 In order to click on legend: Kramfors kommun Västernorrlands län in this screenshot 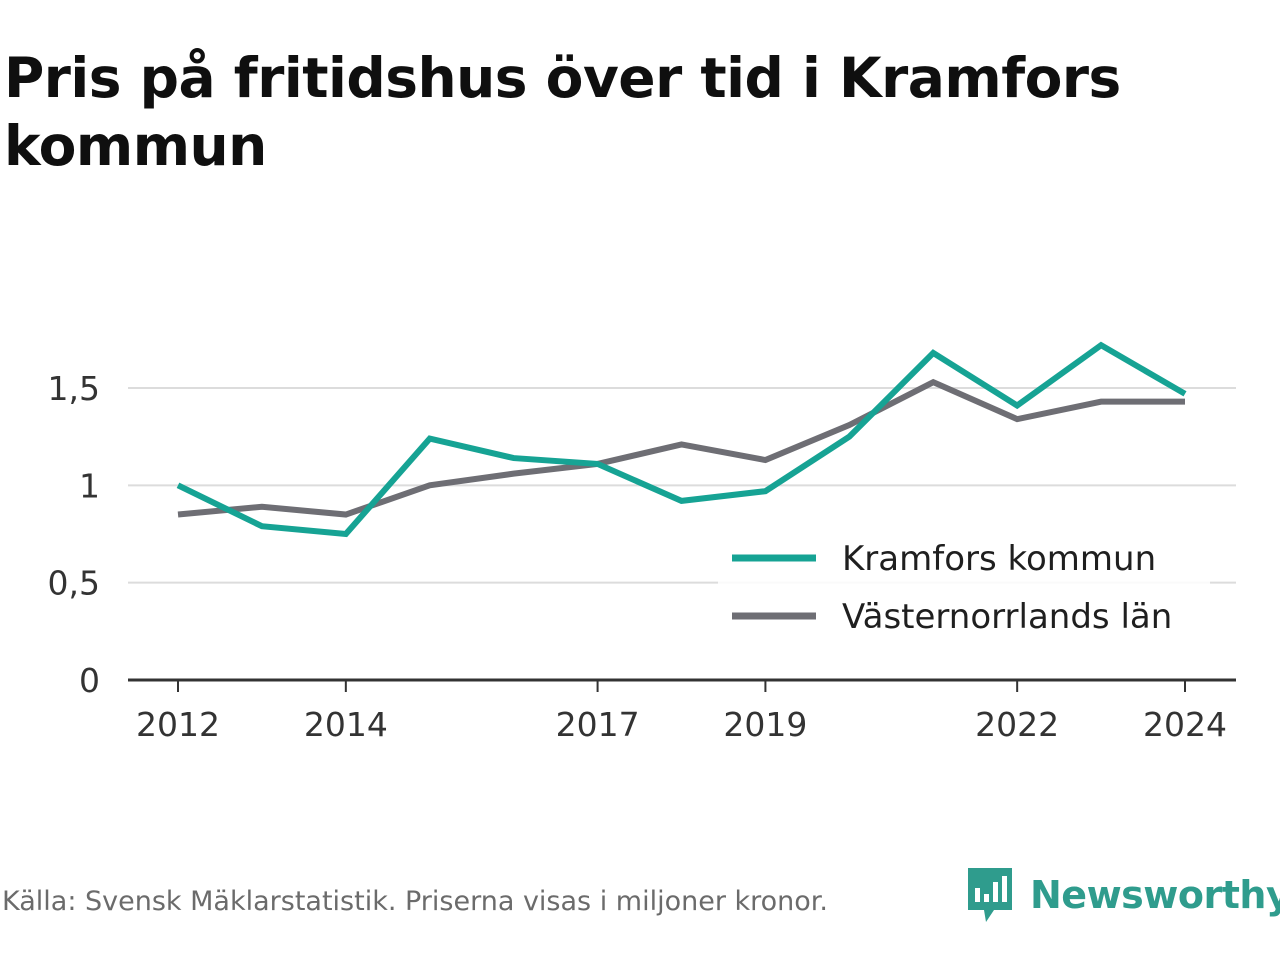, I will do `click(964, 588)`.